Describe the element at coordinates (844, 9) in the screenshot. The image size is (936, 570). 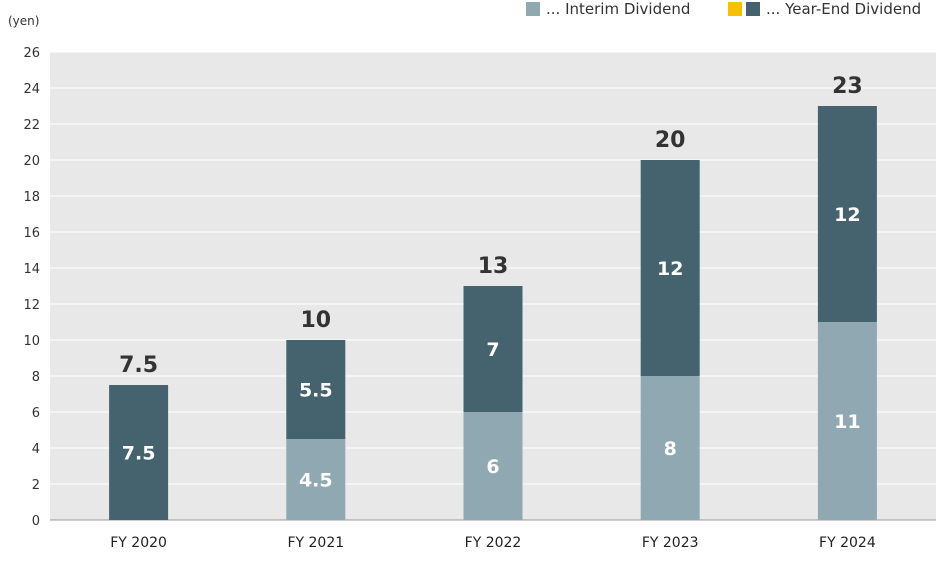
I see `legend-label-yearend: ... Year-End Dividend` at that location.